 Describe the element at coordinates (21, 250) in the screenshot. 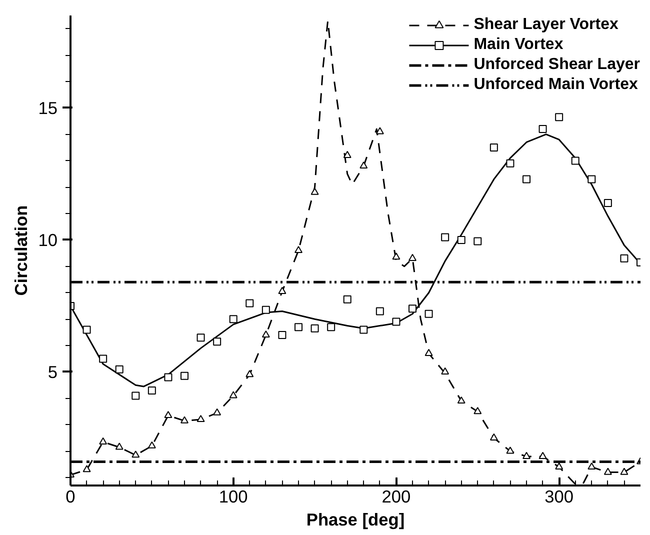

I see `y-axis-title: Circulation` at that location.